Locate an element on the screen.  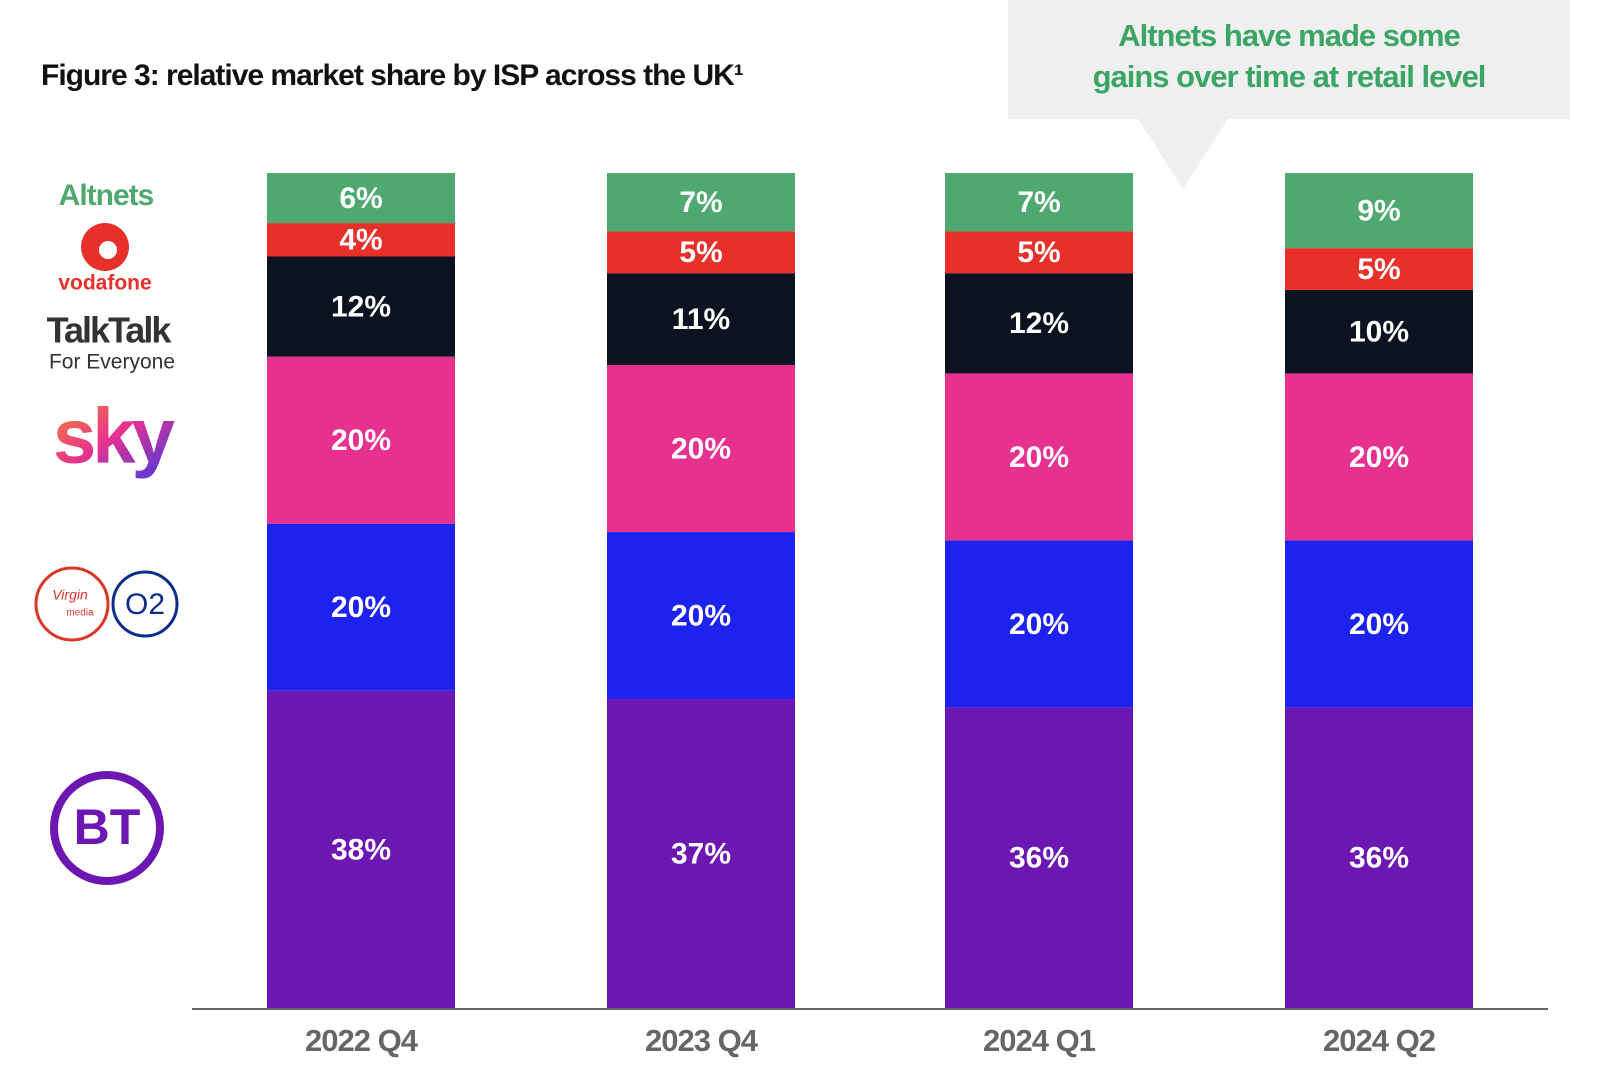
x-tick-label: 2024 Q2 is located at coordinates (1379, 1040).